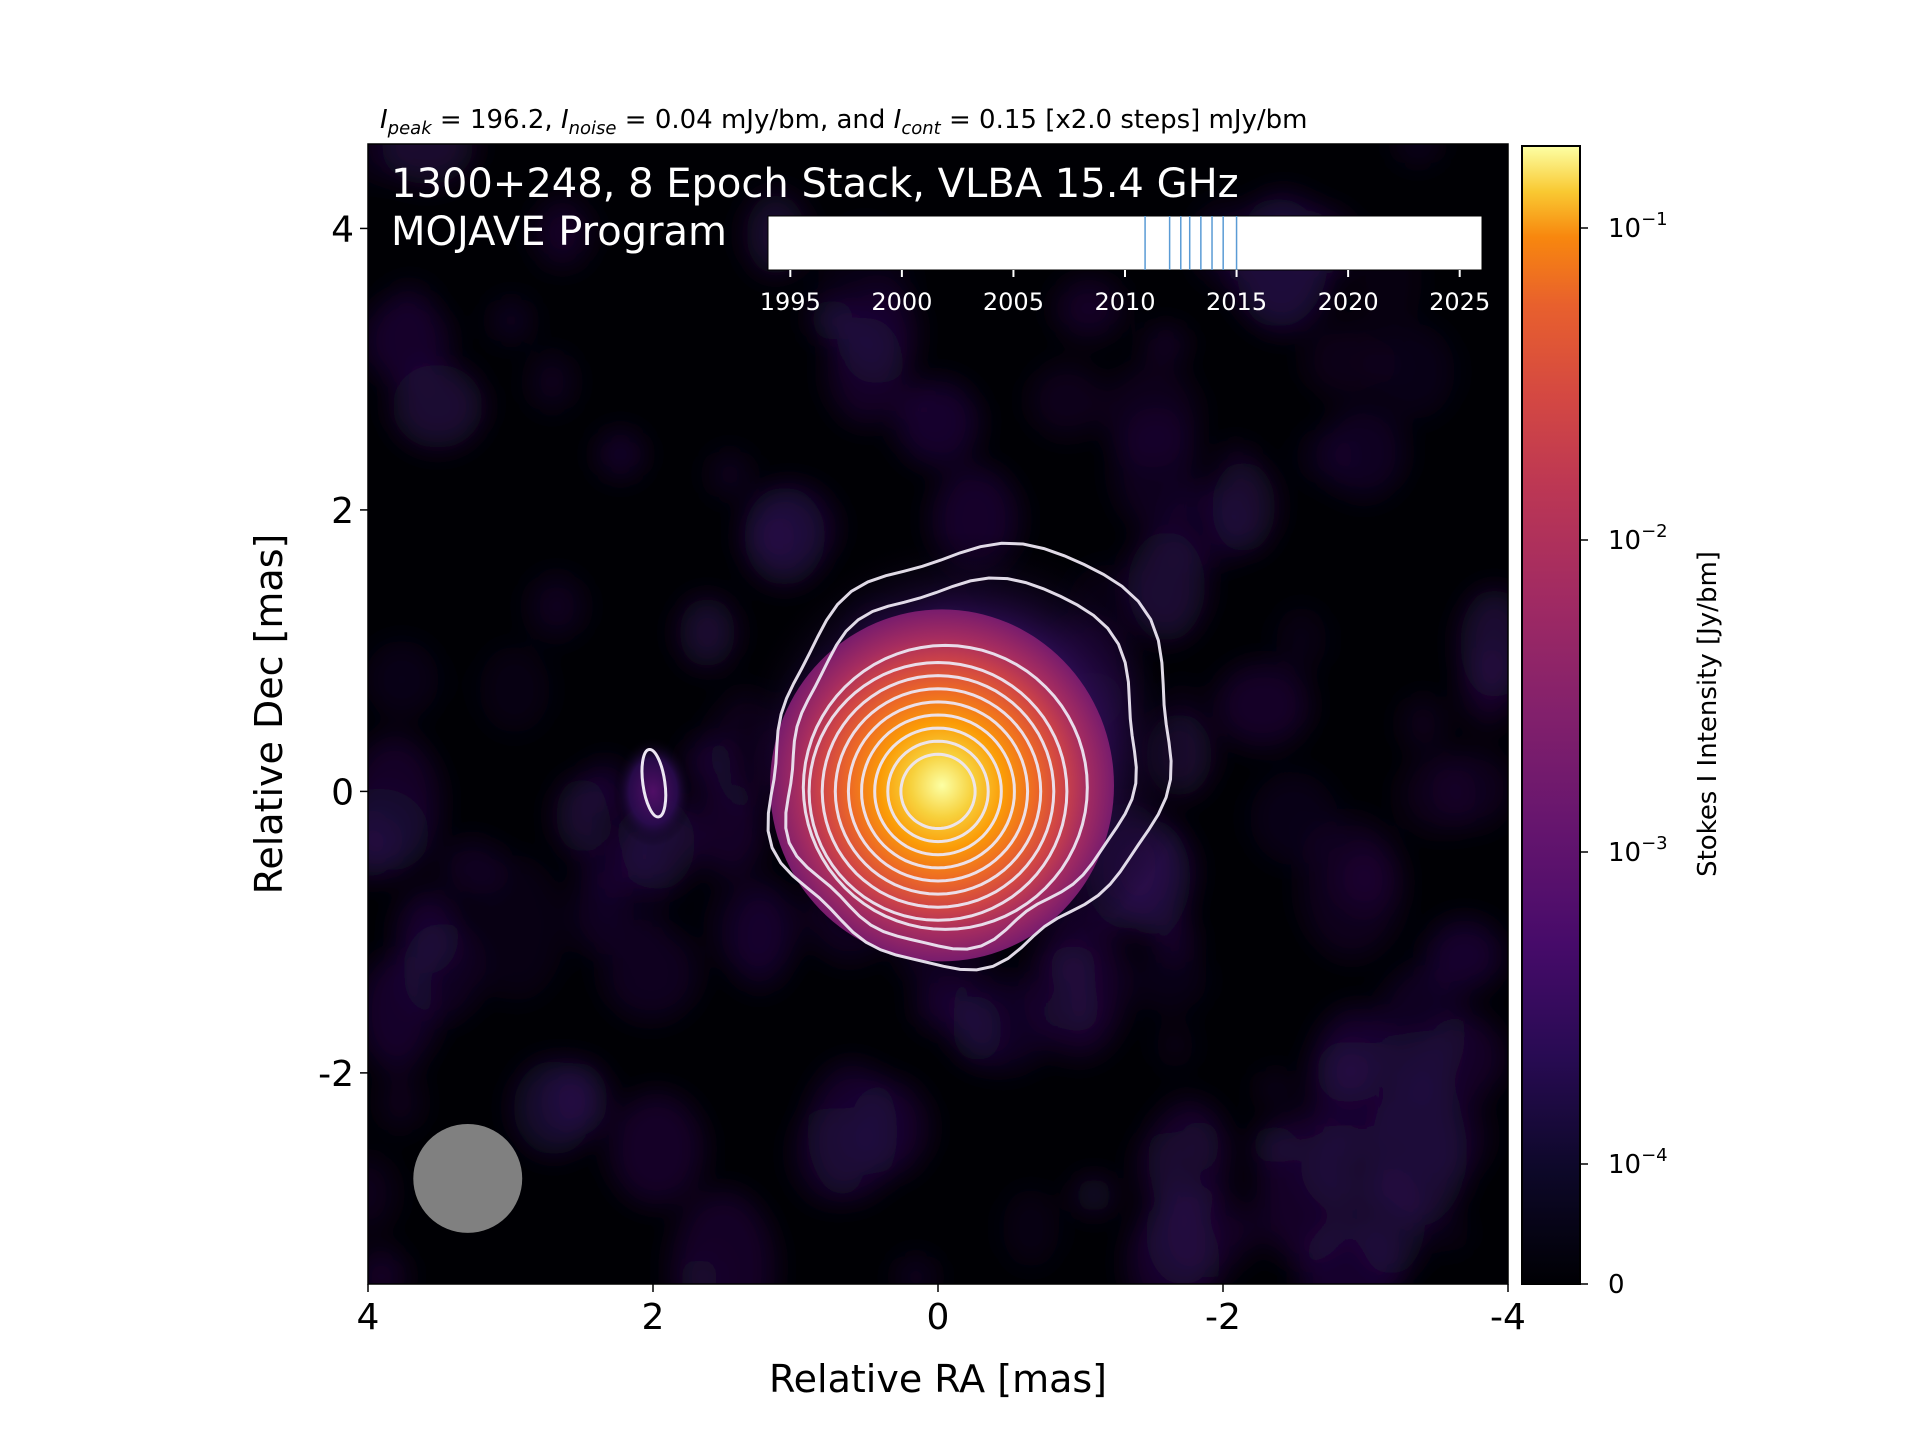 Image resolution: width=1920 pixels, height=1440 pixels. Describe the element at coordinates (790, 302) in the screenshot. I see `timeline-tick-label: 1995` at that location.